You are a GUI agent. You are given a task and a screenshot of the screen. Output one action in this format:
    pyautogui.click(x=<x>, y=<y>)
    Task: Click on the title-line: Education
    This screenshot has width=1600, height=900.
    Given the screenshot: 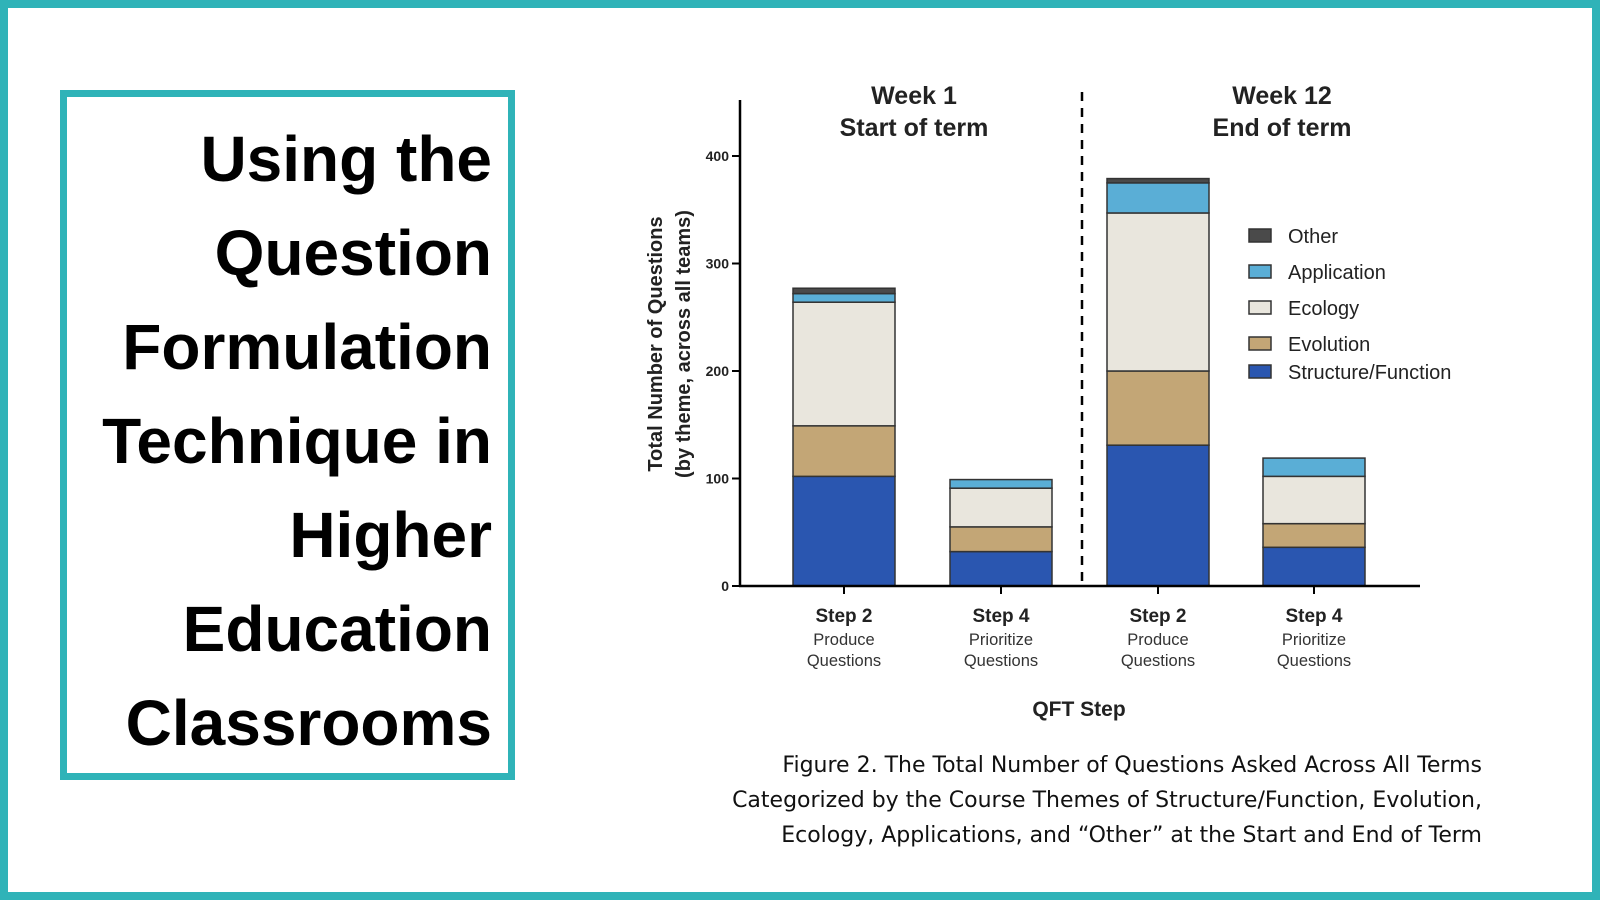 What is the action you would take?
    pyautogui.click(x=337, y=629)
    